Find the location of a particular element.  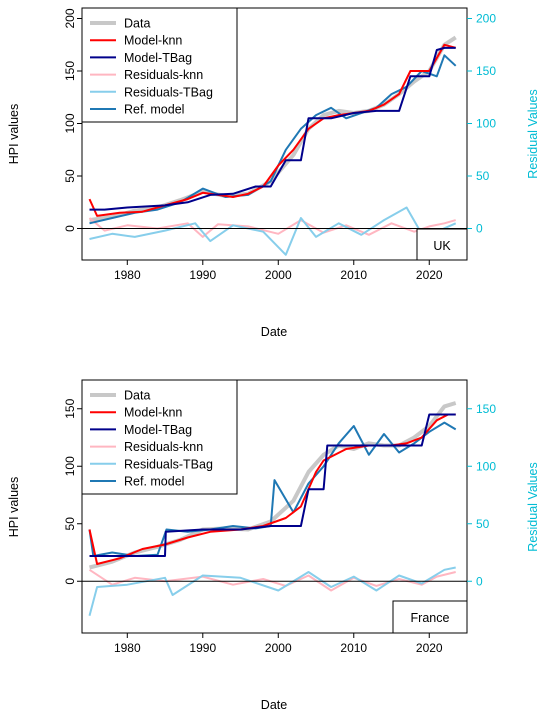

country-box: France is located at coordinates (430, 617).